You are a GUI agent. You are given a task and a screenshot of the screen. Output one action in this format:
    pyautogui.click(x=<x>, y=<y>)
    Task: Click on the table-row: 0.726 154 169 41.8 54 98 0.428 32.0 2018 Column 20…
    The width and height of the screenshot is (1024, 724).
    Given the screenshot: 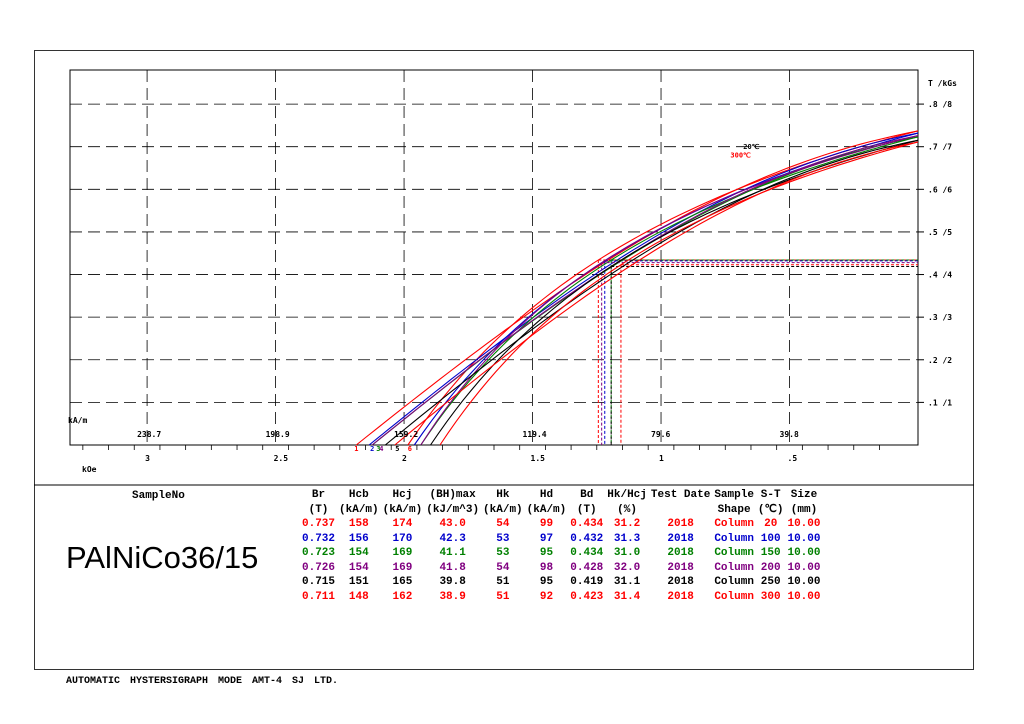 What is the action you would take?
    pyautogui.click(x=561, y=568)
    